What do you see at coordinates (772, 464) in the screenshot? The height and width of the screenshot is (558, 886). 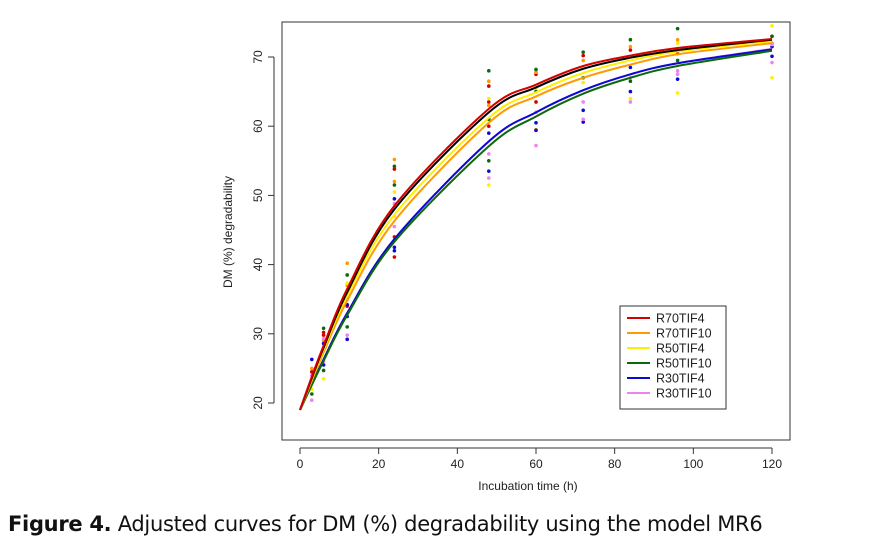 I see `x-tick-label: 120` at bounding box center [772, 464].